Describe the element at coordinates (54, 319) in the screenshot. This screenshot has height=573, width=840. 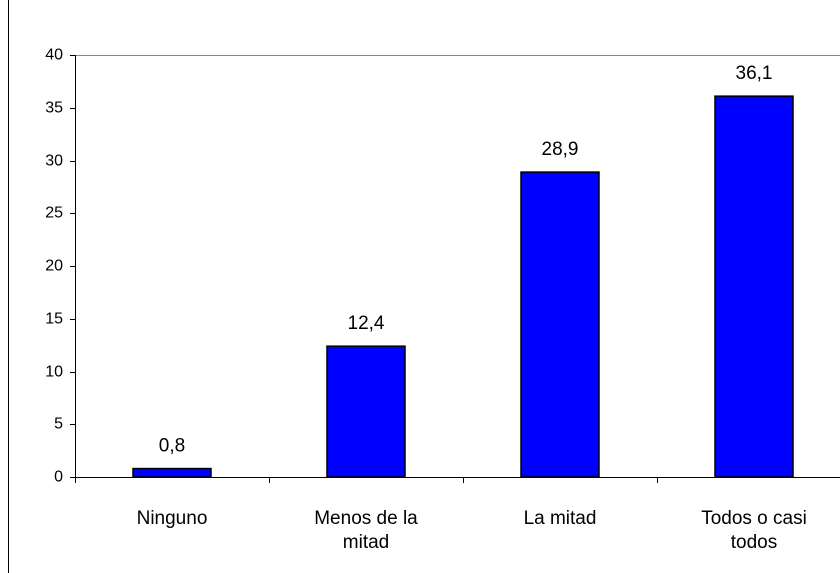
I see `y-tick-label: 15` at that location.